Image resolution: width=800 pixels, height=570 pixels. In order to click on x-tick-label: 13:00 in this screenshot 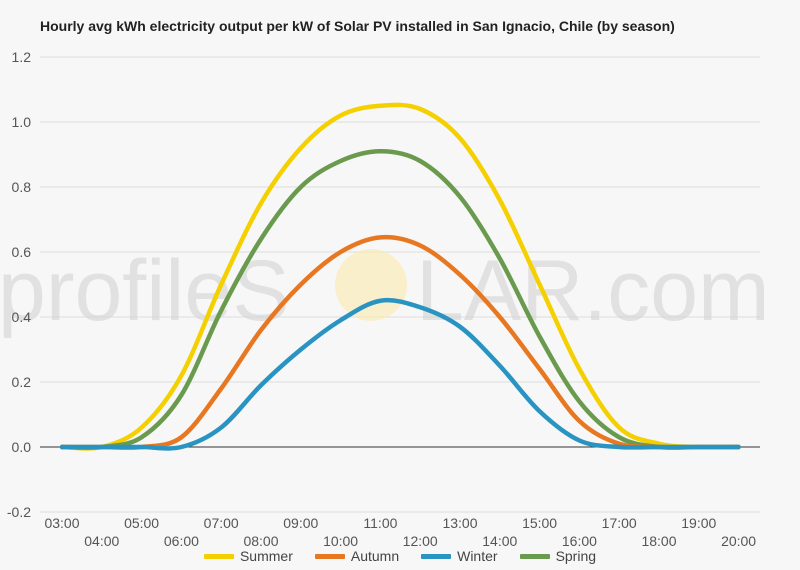, I will do `click(459, 523)`.